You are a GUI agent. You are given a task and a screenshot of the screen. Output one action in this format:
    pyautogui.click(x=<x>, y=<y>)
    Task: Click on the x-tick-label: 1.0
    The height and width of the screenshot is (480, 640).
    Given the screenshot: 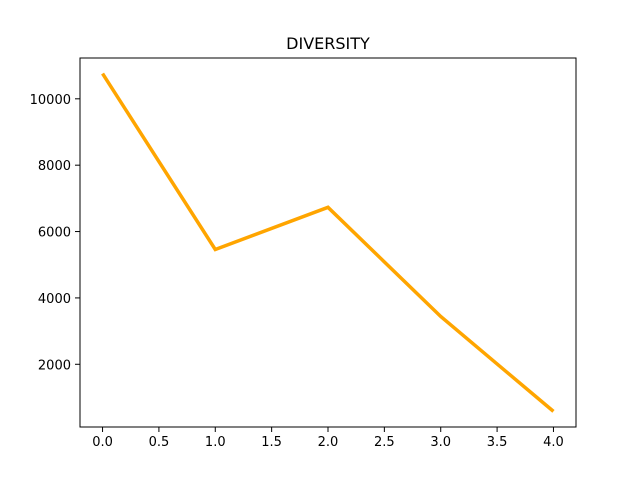 What is the action you would take?
    pyautogui.click(x=215, y=442)
    